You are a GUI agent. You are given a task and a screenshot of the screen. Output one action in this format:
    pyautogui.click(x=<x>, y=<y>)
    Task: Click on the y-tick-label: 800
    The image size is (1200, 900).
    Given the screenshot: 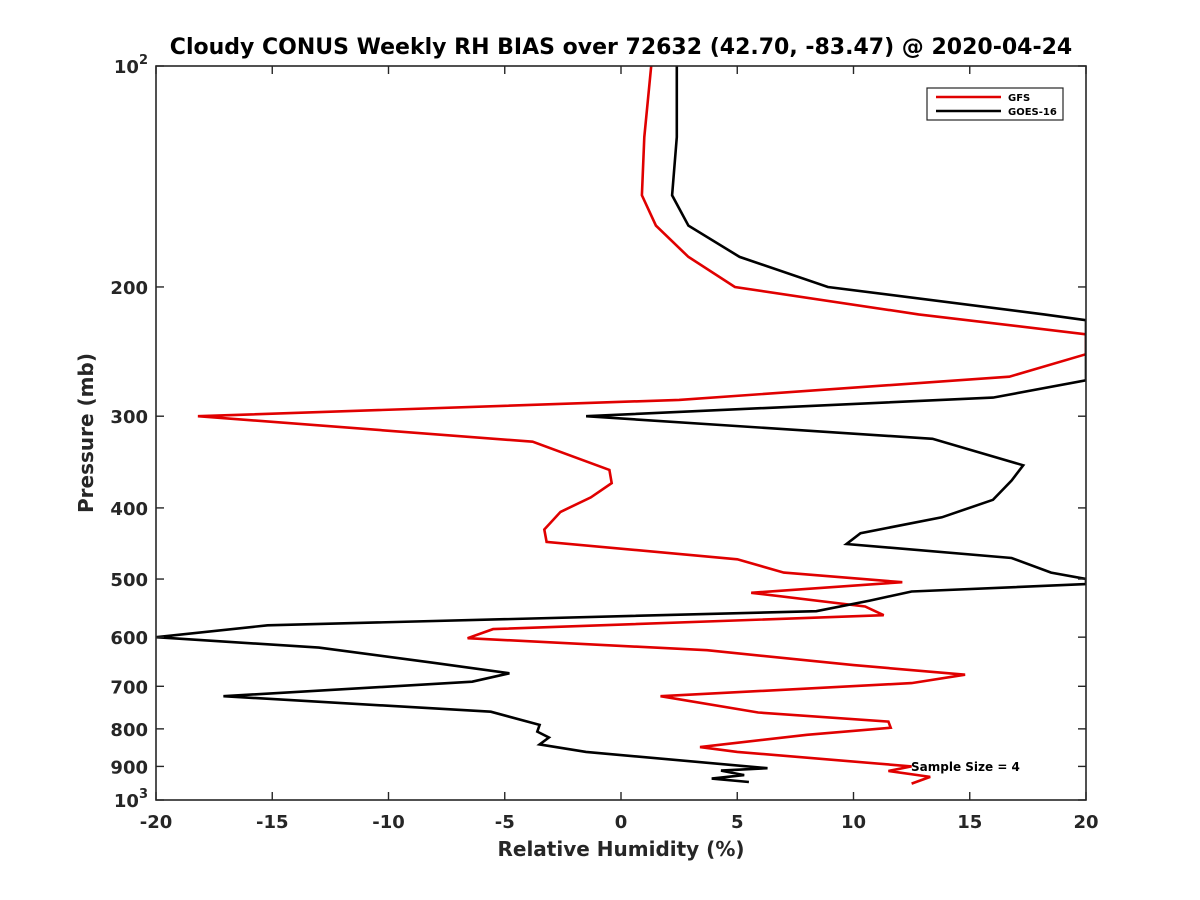 What is the action you would take?
    pyautogui.click(x=129, y=730)
    